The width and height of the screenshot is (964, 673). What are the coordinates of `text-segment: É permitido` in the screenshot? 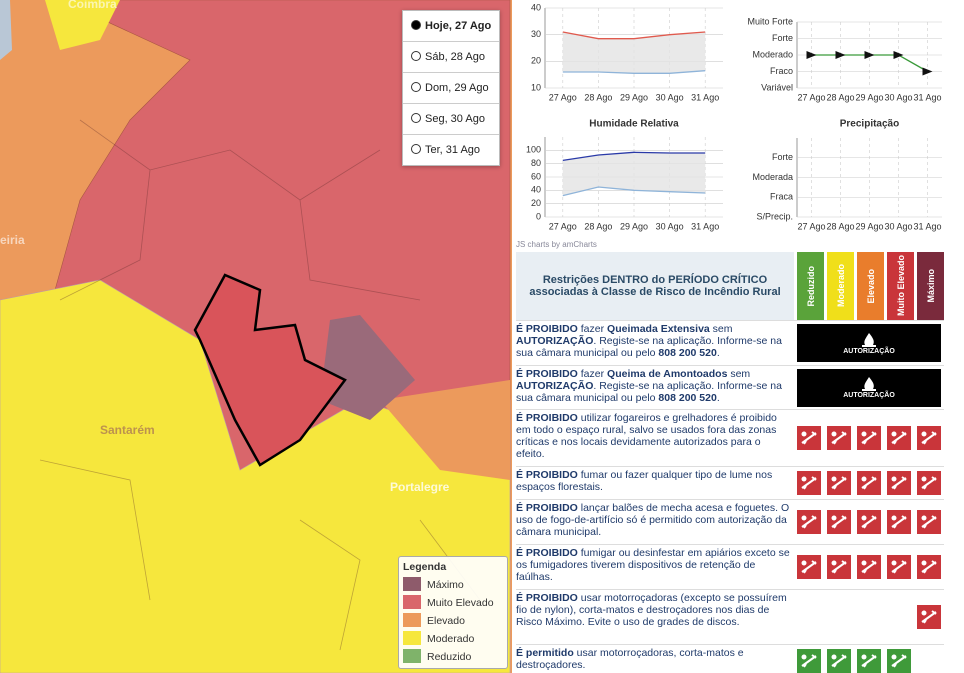 It's located at (545, 653).